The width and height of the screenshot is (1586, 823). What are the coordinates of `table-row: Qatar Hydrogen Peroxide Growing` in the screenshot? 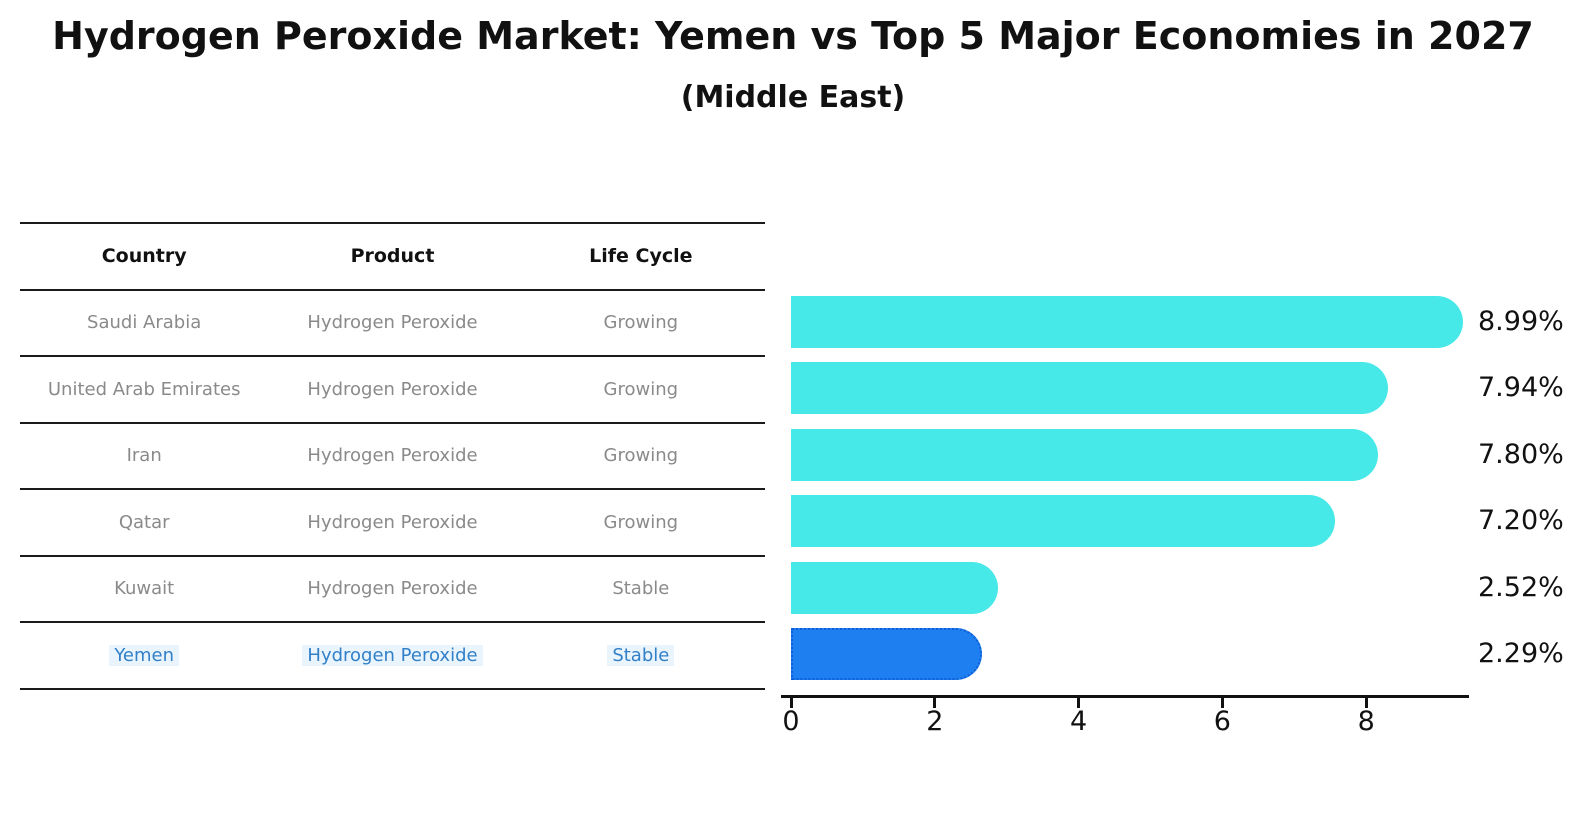 It's located at (392, 523).